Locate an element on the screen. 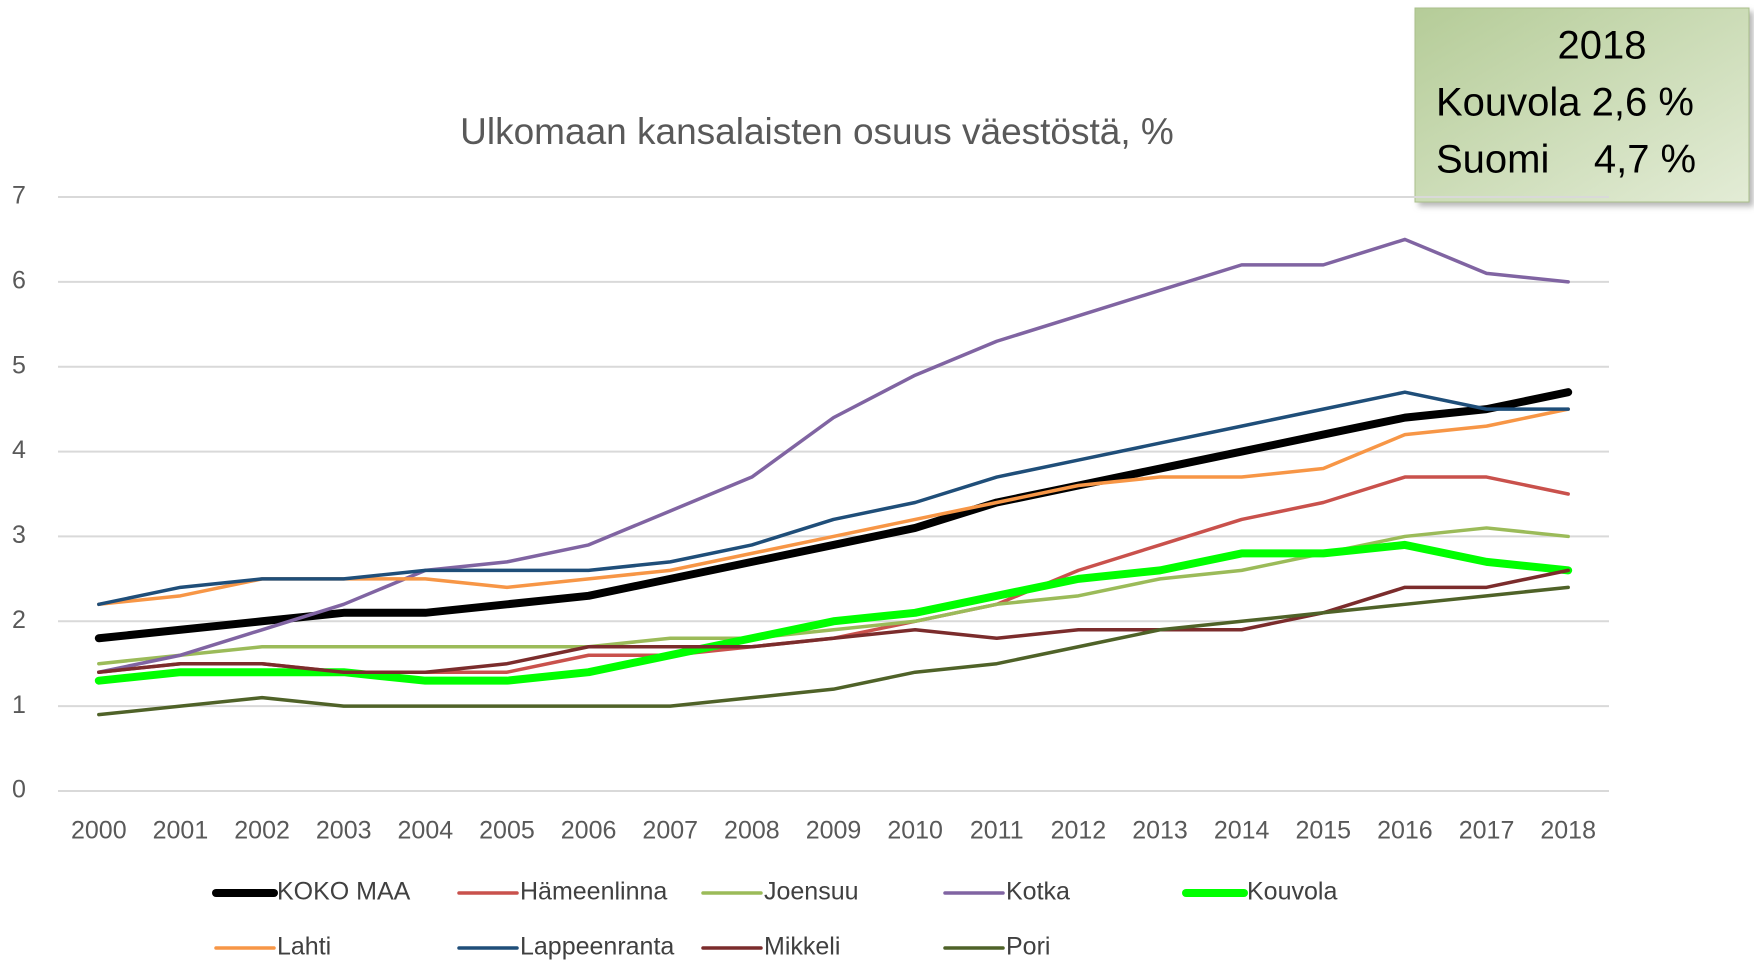  legend-label: Lappeenranta is located at coordinates (597, 947).